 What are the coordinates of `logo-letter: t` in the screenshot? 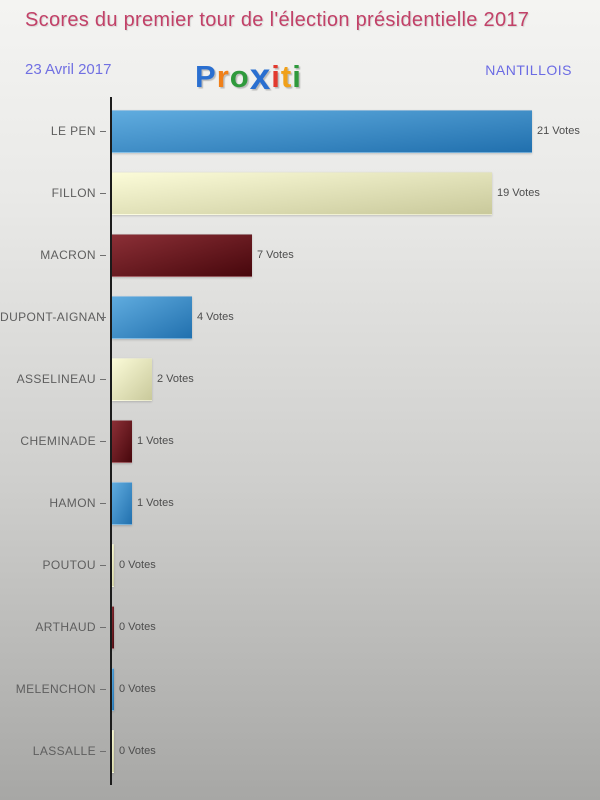 It's located at (286, 76).